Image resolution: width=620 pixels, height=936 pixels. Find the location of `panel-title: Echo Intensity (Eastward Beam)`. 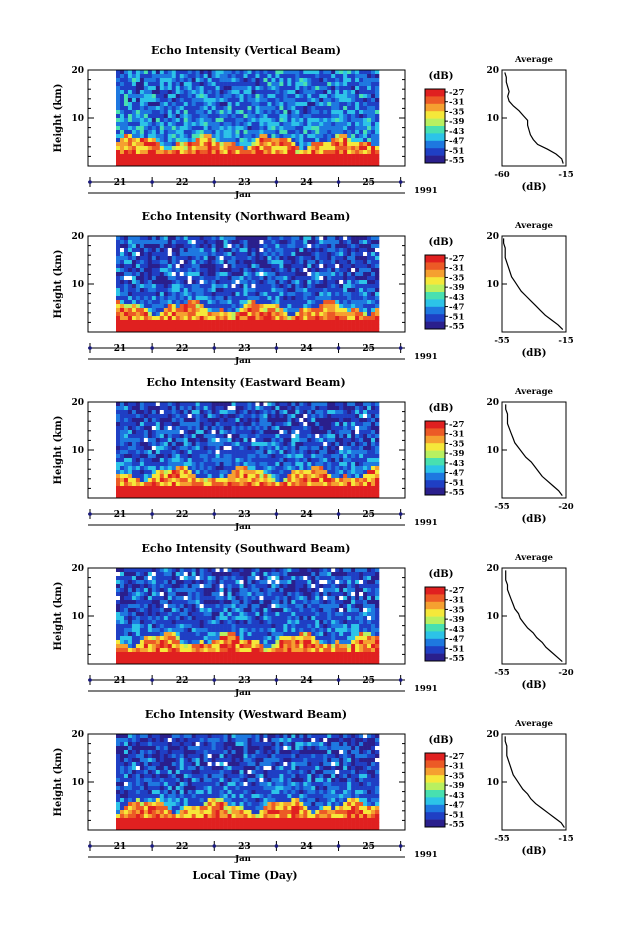

panel-title: Echo Intensity (Eastward Beam) is located at coordinates (245, 382).